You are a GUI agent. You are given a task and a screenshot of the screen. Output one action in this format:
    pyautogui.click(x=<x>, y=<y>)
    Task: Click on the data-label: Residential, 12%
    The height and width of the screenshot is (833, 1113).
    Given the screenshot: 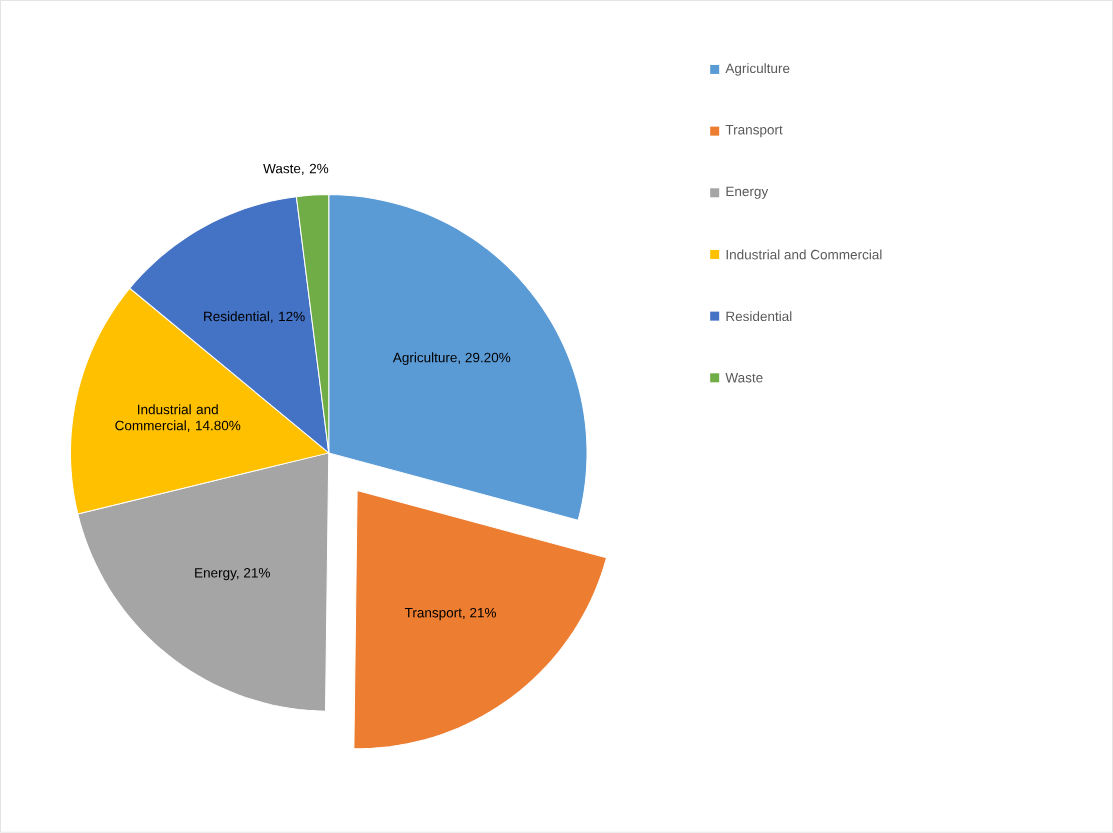 What is the action you would take?
    pyautogui.click(x=254, y=317)
    